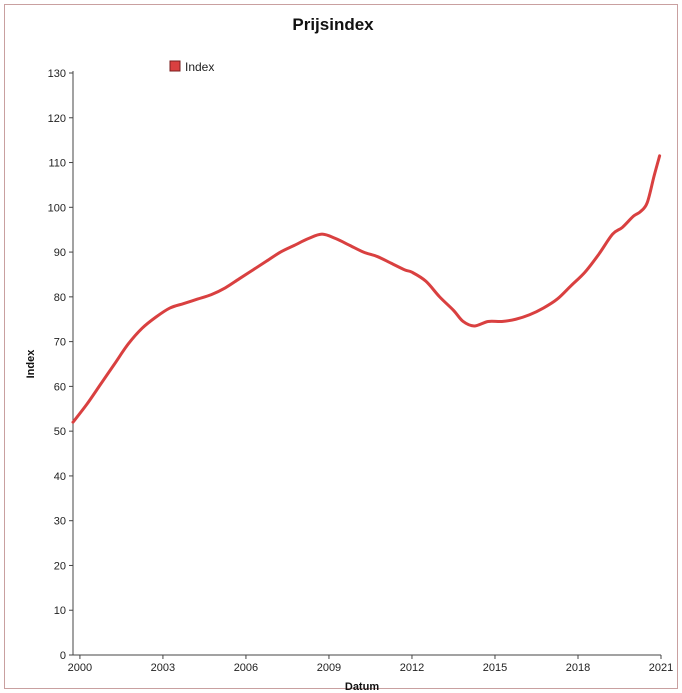 The height and width of the screenshot is (693, 682). I want to click on x-axis: 2000 2003 2006 2009 2012 2015 2018 2021, so click(370, 664).